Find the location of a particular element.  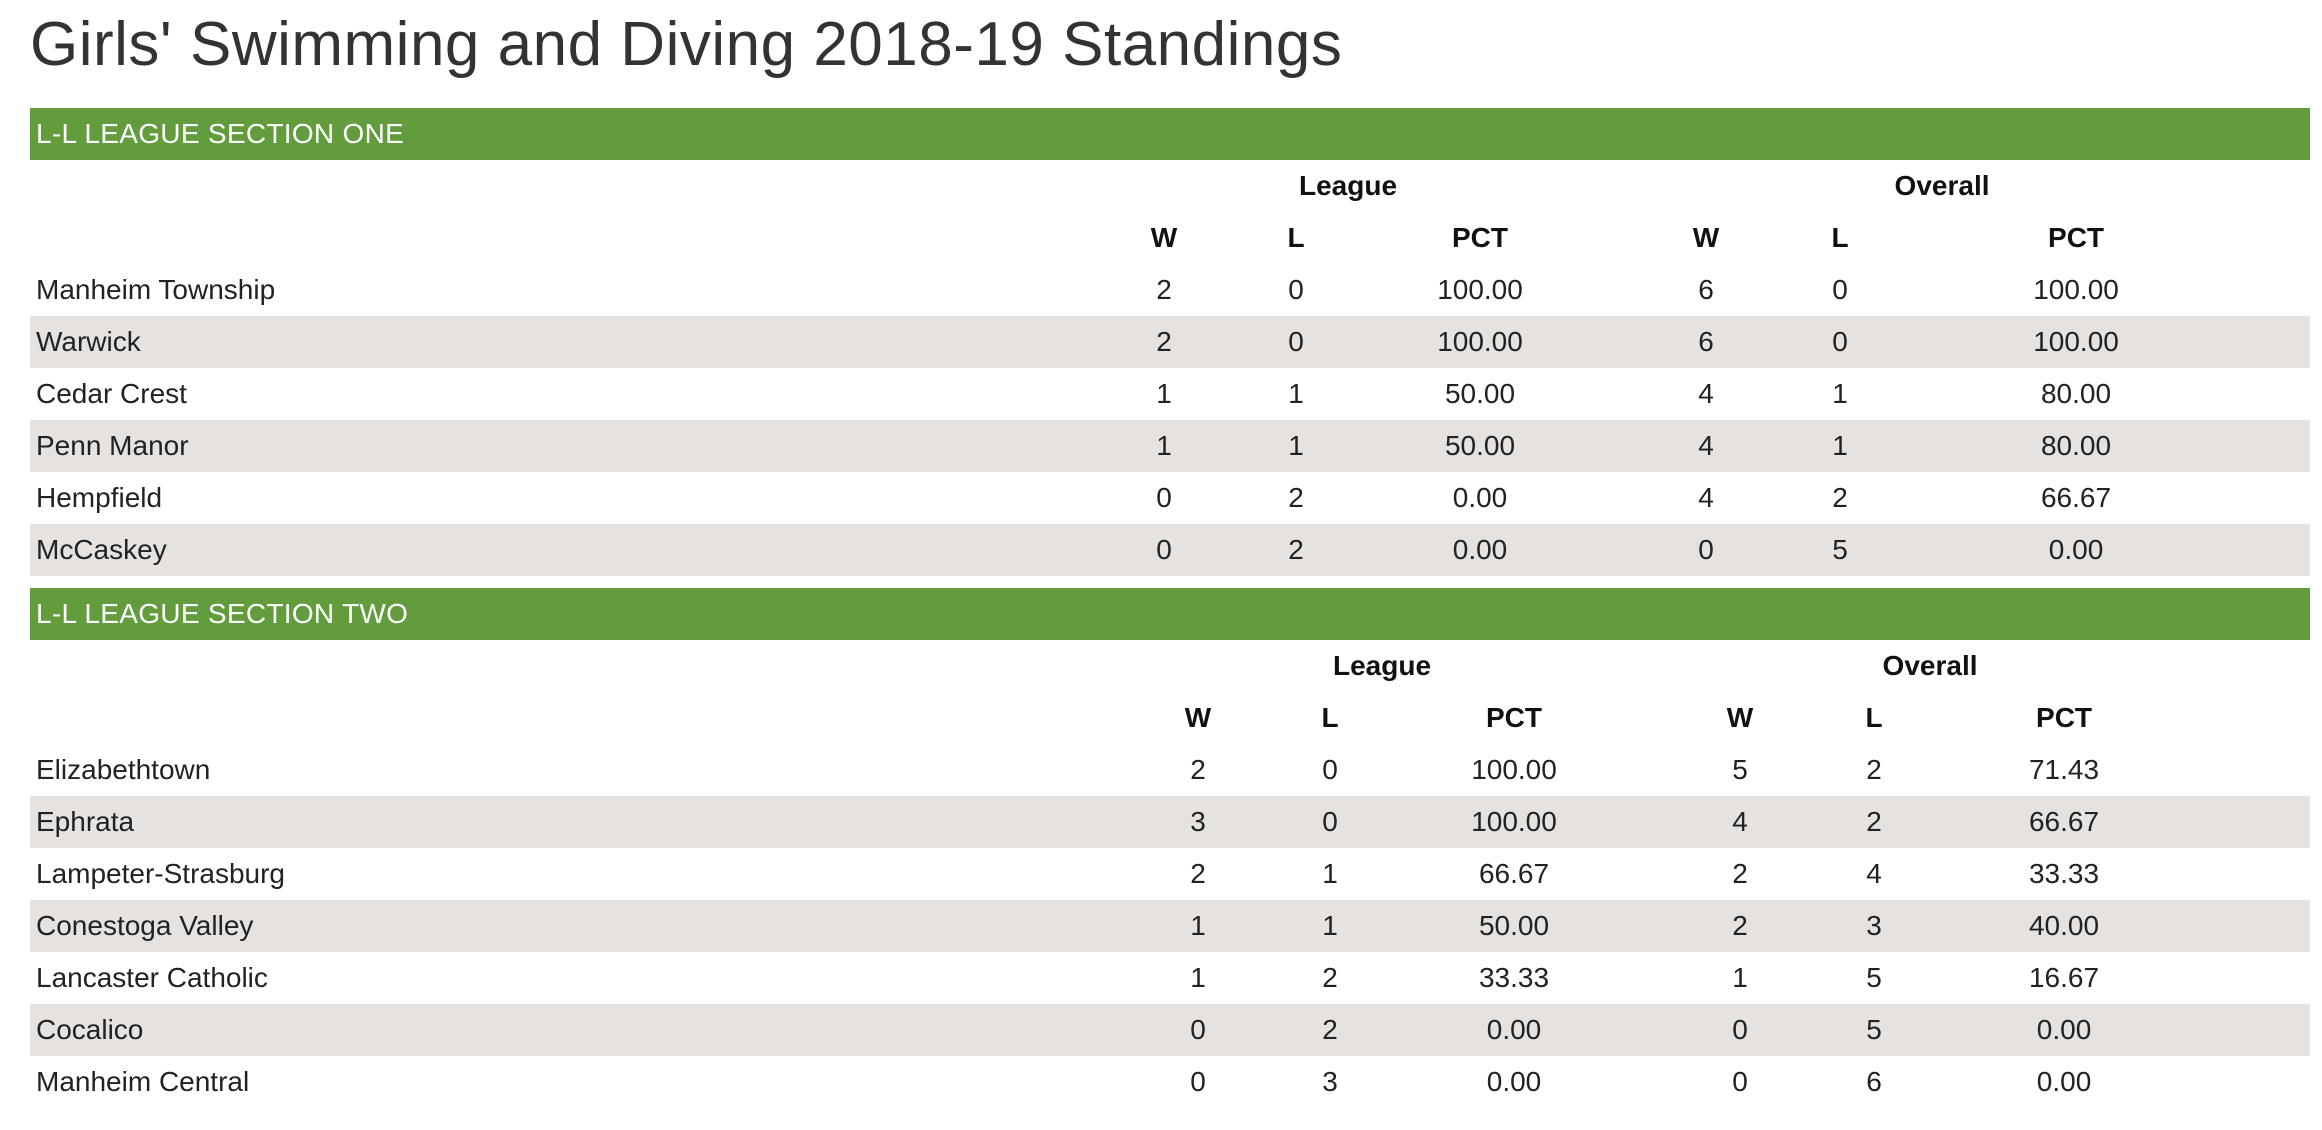

overall-pct: 16.67 is located at coordinates (2064, 977).